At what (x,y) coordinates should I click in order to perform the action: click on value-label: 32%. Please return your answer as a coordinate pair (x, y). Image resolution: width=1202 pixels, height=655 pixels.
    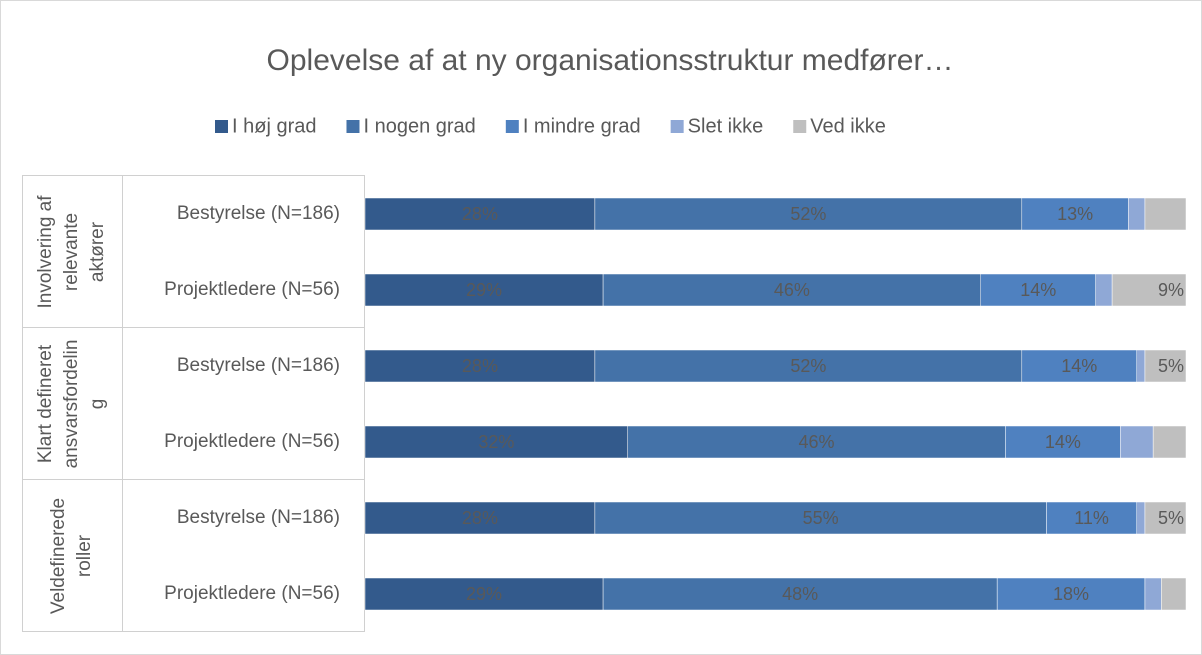
    Looking at the image, I should click on (496, 442).